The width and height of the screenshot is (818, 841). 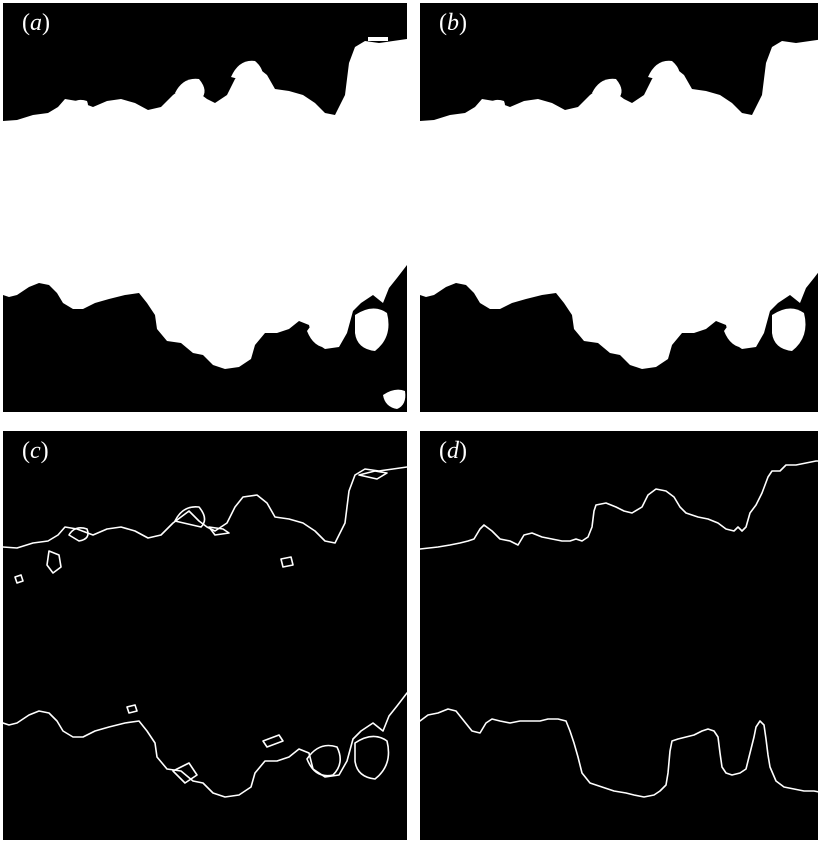 I want to click on panel-label-b: (b), so click(x=453, y=23).